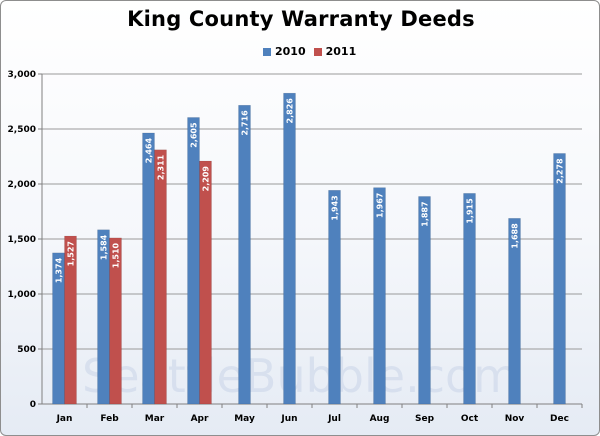 The image size is (600, 436). What do you see at coordinates (244, 254) in the screenshot?
I see `bar-2010-may` at bounding box center [244, 254].